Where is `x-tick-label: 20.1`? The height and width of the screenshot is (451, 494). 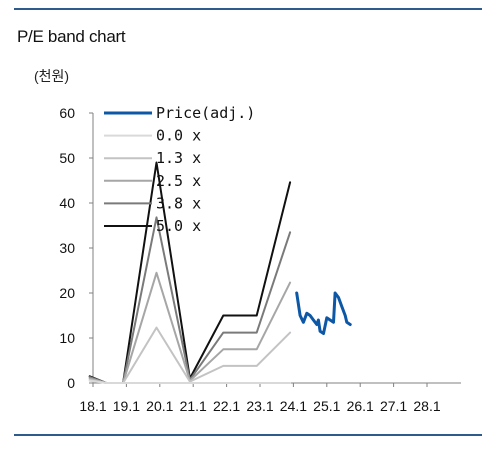 x-tick-label: 20.1 is located at coordinates (159, 406).